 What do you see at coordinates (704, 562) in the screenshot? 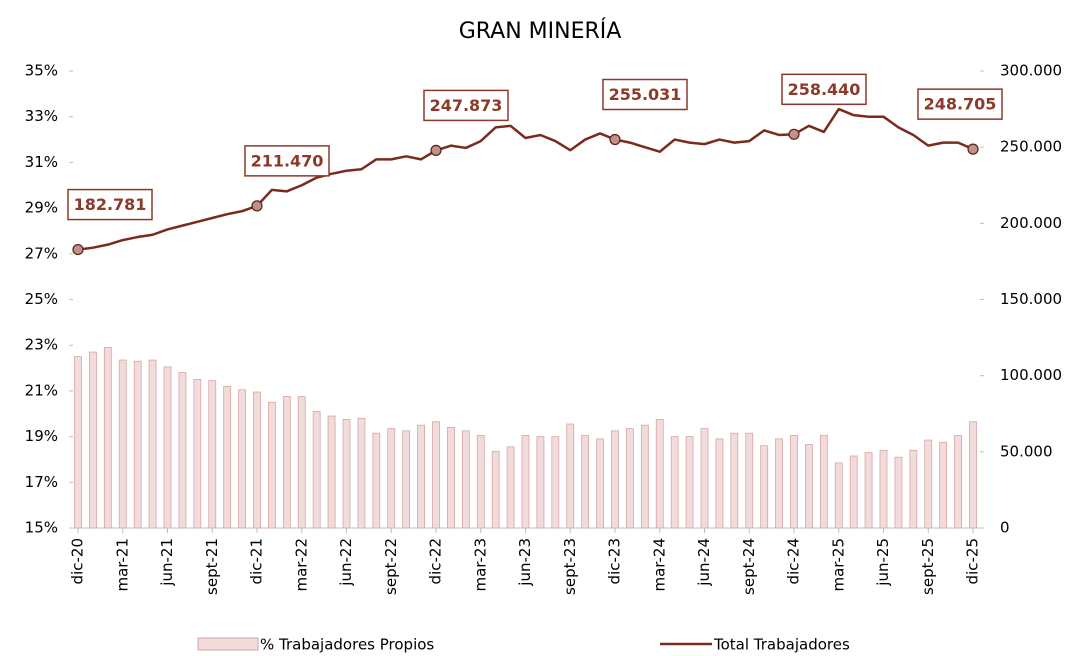
I see `x-tick-label: jun-24` at bounding box center [704, 562].